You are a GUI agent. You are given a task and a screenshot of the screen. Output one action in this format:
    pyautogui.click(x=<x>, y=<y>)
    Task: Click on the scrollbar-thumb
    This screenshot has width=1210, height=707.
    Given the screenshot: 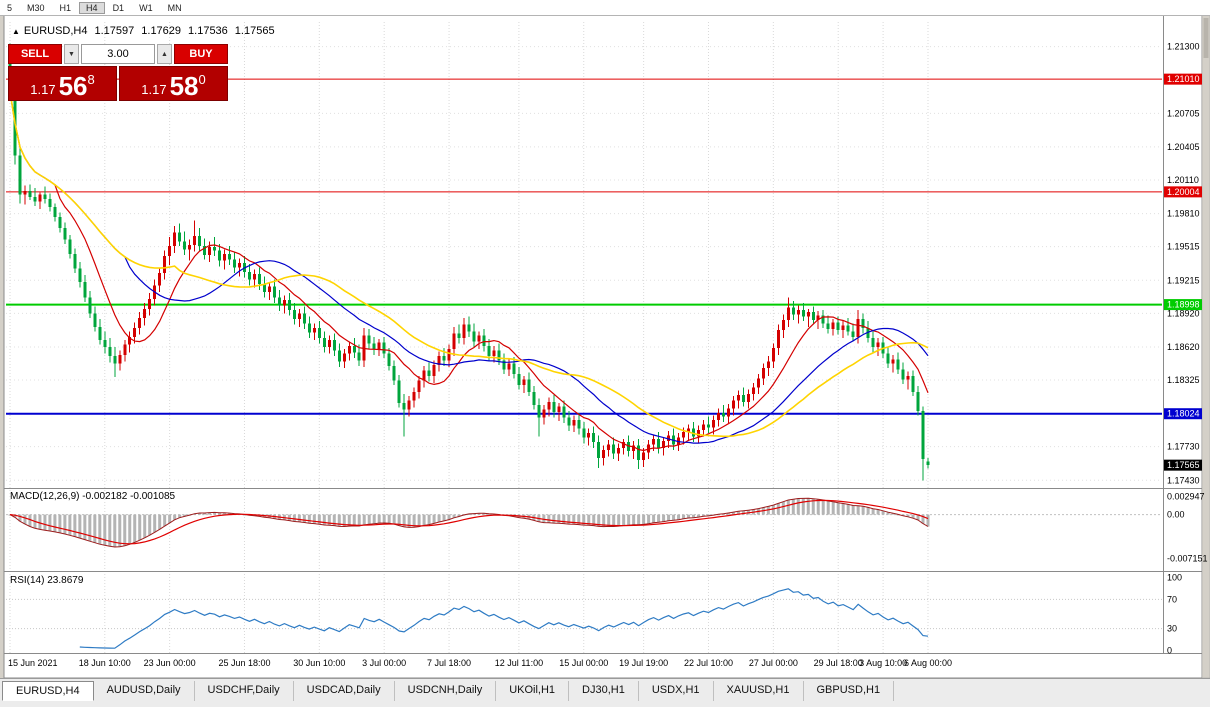 What is the action you would take?
    pyautogui.click(x=1206, y=38)
    